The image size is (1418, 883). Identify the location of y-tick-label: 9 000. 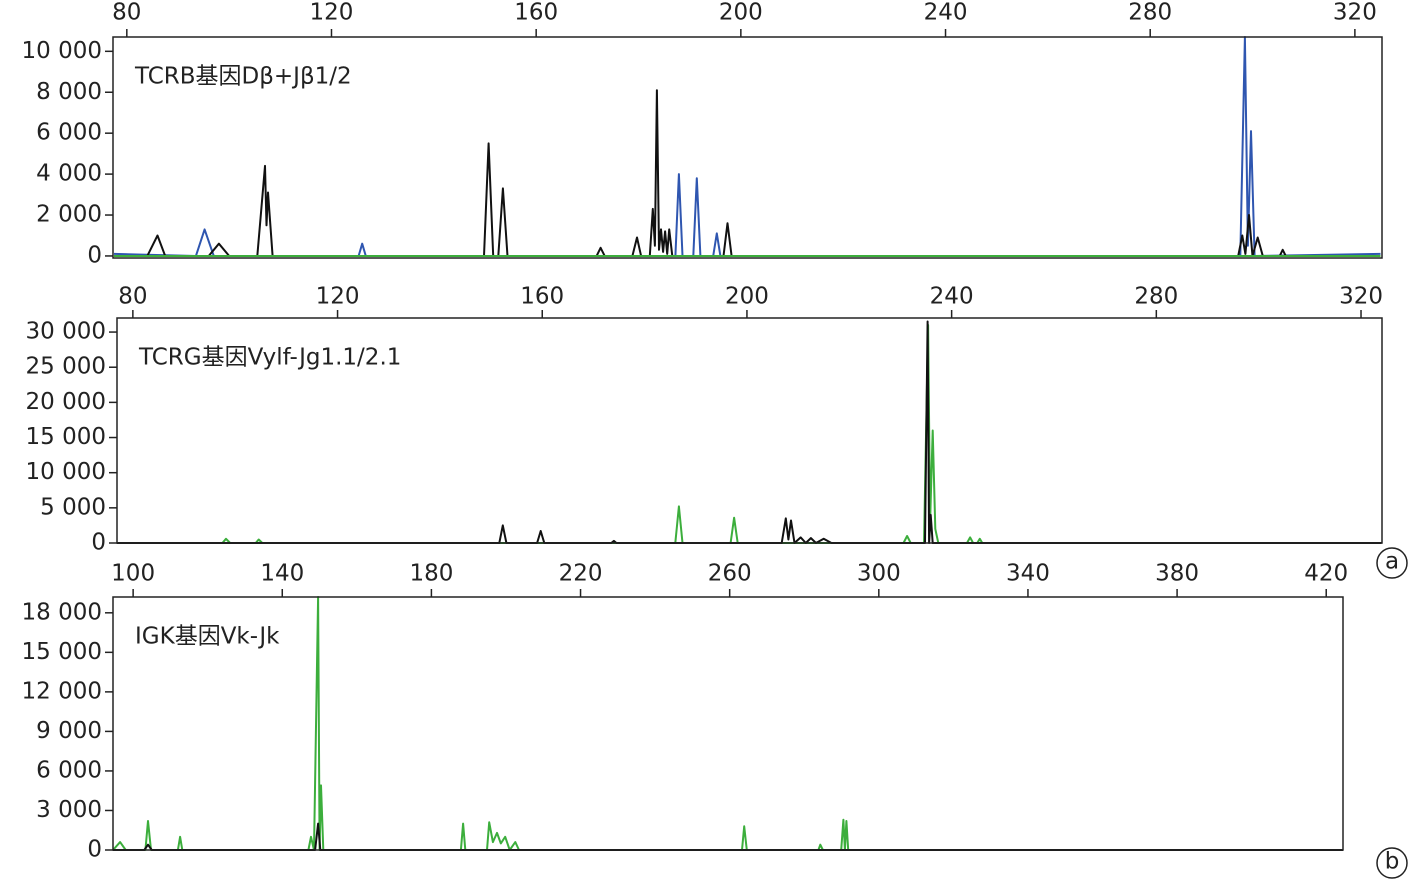
(69, 731).